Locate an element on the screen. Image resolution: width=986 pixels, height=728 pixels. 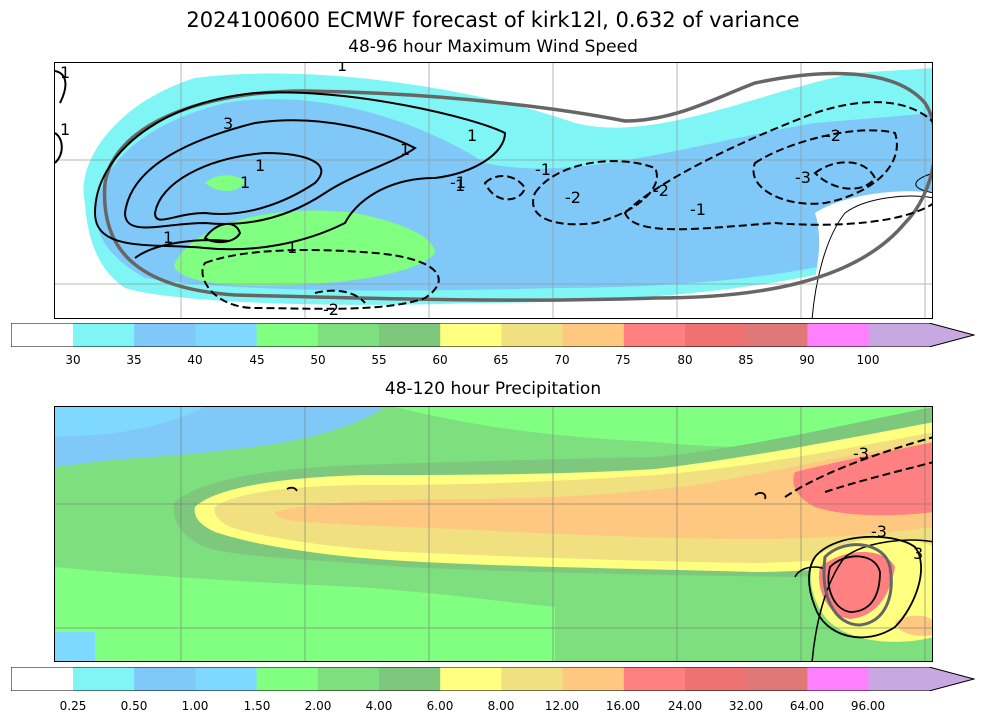
colorbar-tick: 12.00 is located at coordinates (562, 706).